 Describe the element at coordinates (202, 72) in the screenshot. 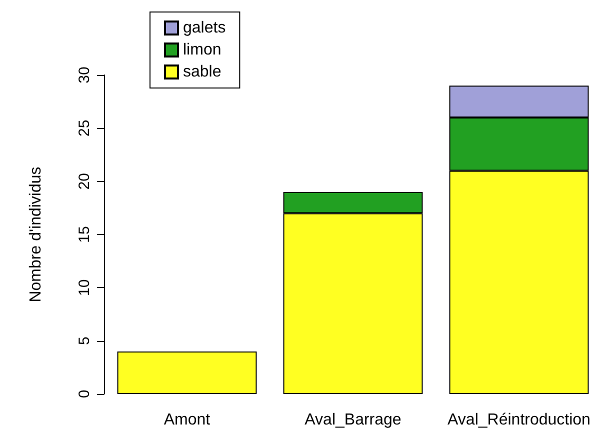

I see `legend-label: sable` at that location.